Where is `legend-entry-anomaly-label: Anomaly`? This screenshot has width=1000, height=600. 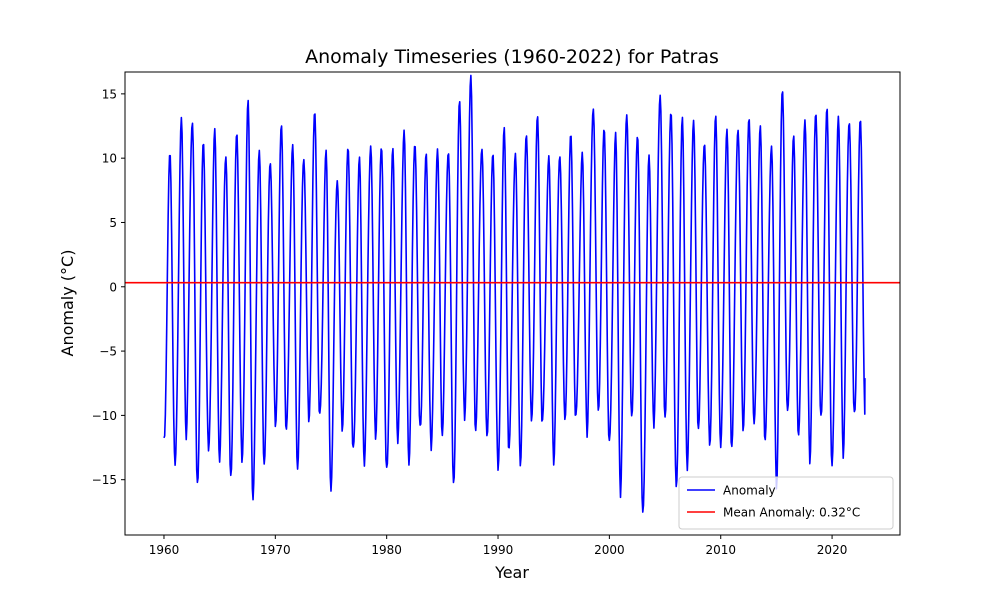
legend-entry-anomaly-label: Anomaly is located at coordinates (749, 491).